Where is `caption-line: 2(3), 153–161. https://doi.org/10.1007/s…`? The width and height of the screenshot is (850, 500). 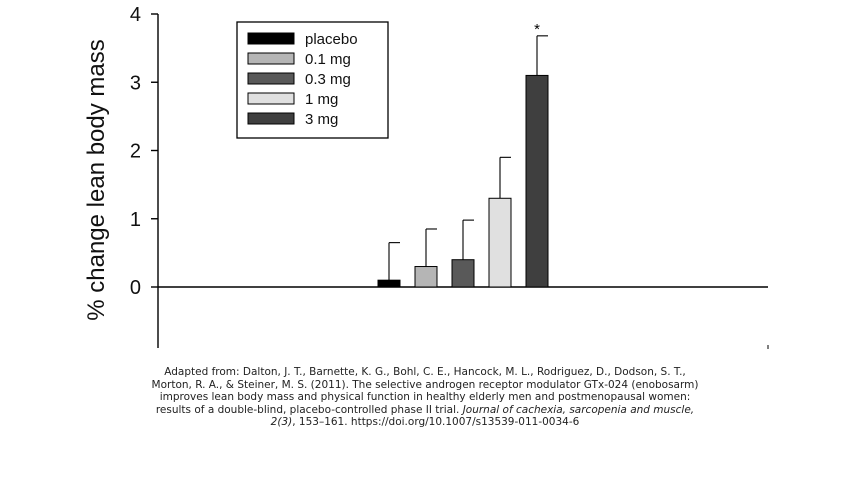
caption-line: 2(3), 153–161. https://doi.org/10.1007/s… is located at coordinates (425, 422).